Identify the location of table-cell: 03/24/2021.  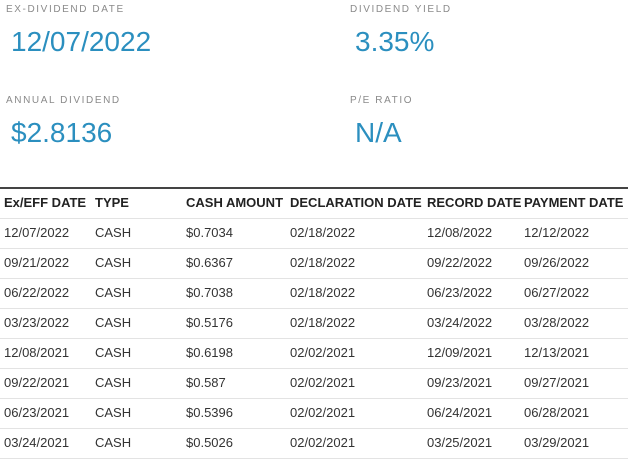
(37, 442).